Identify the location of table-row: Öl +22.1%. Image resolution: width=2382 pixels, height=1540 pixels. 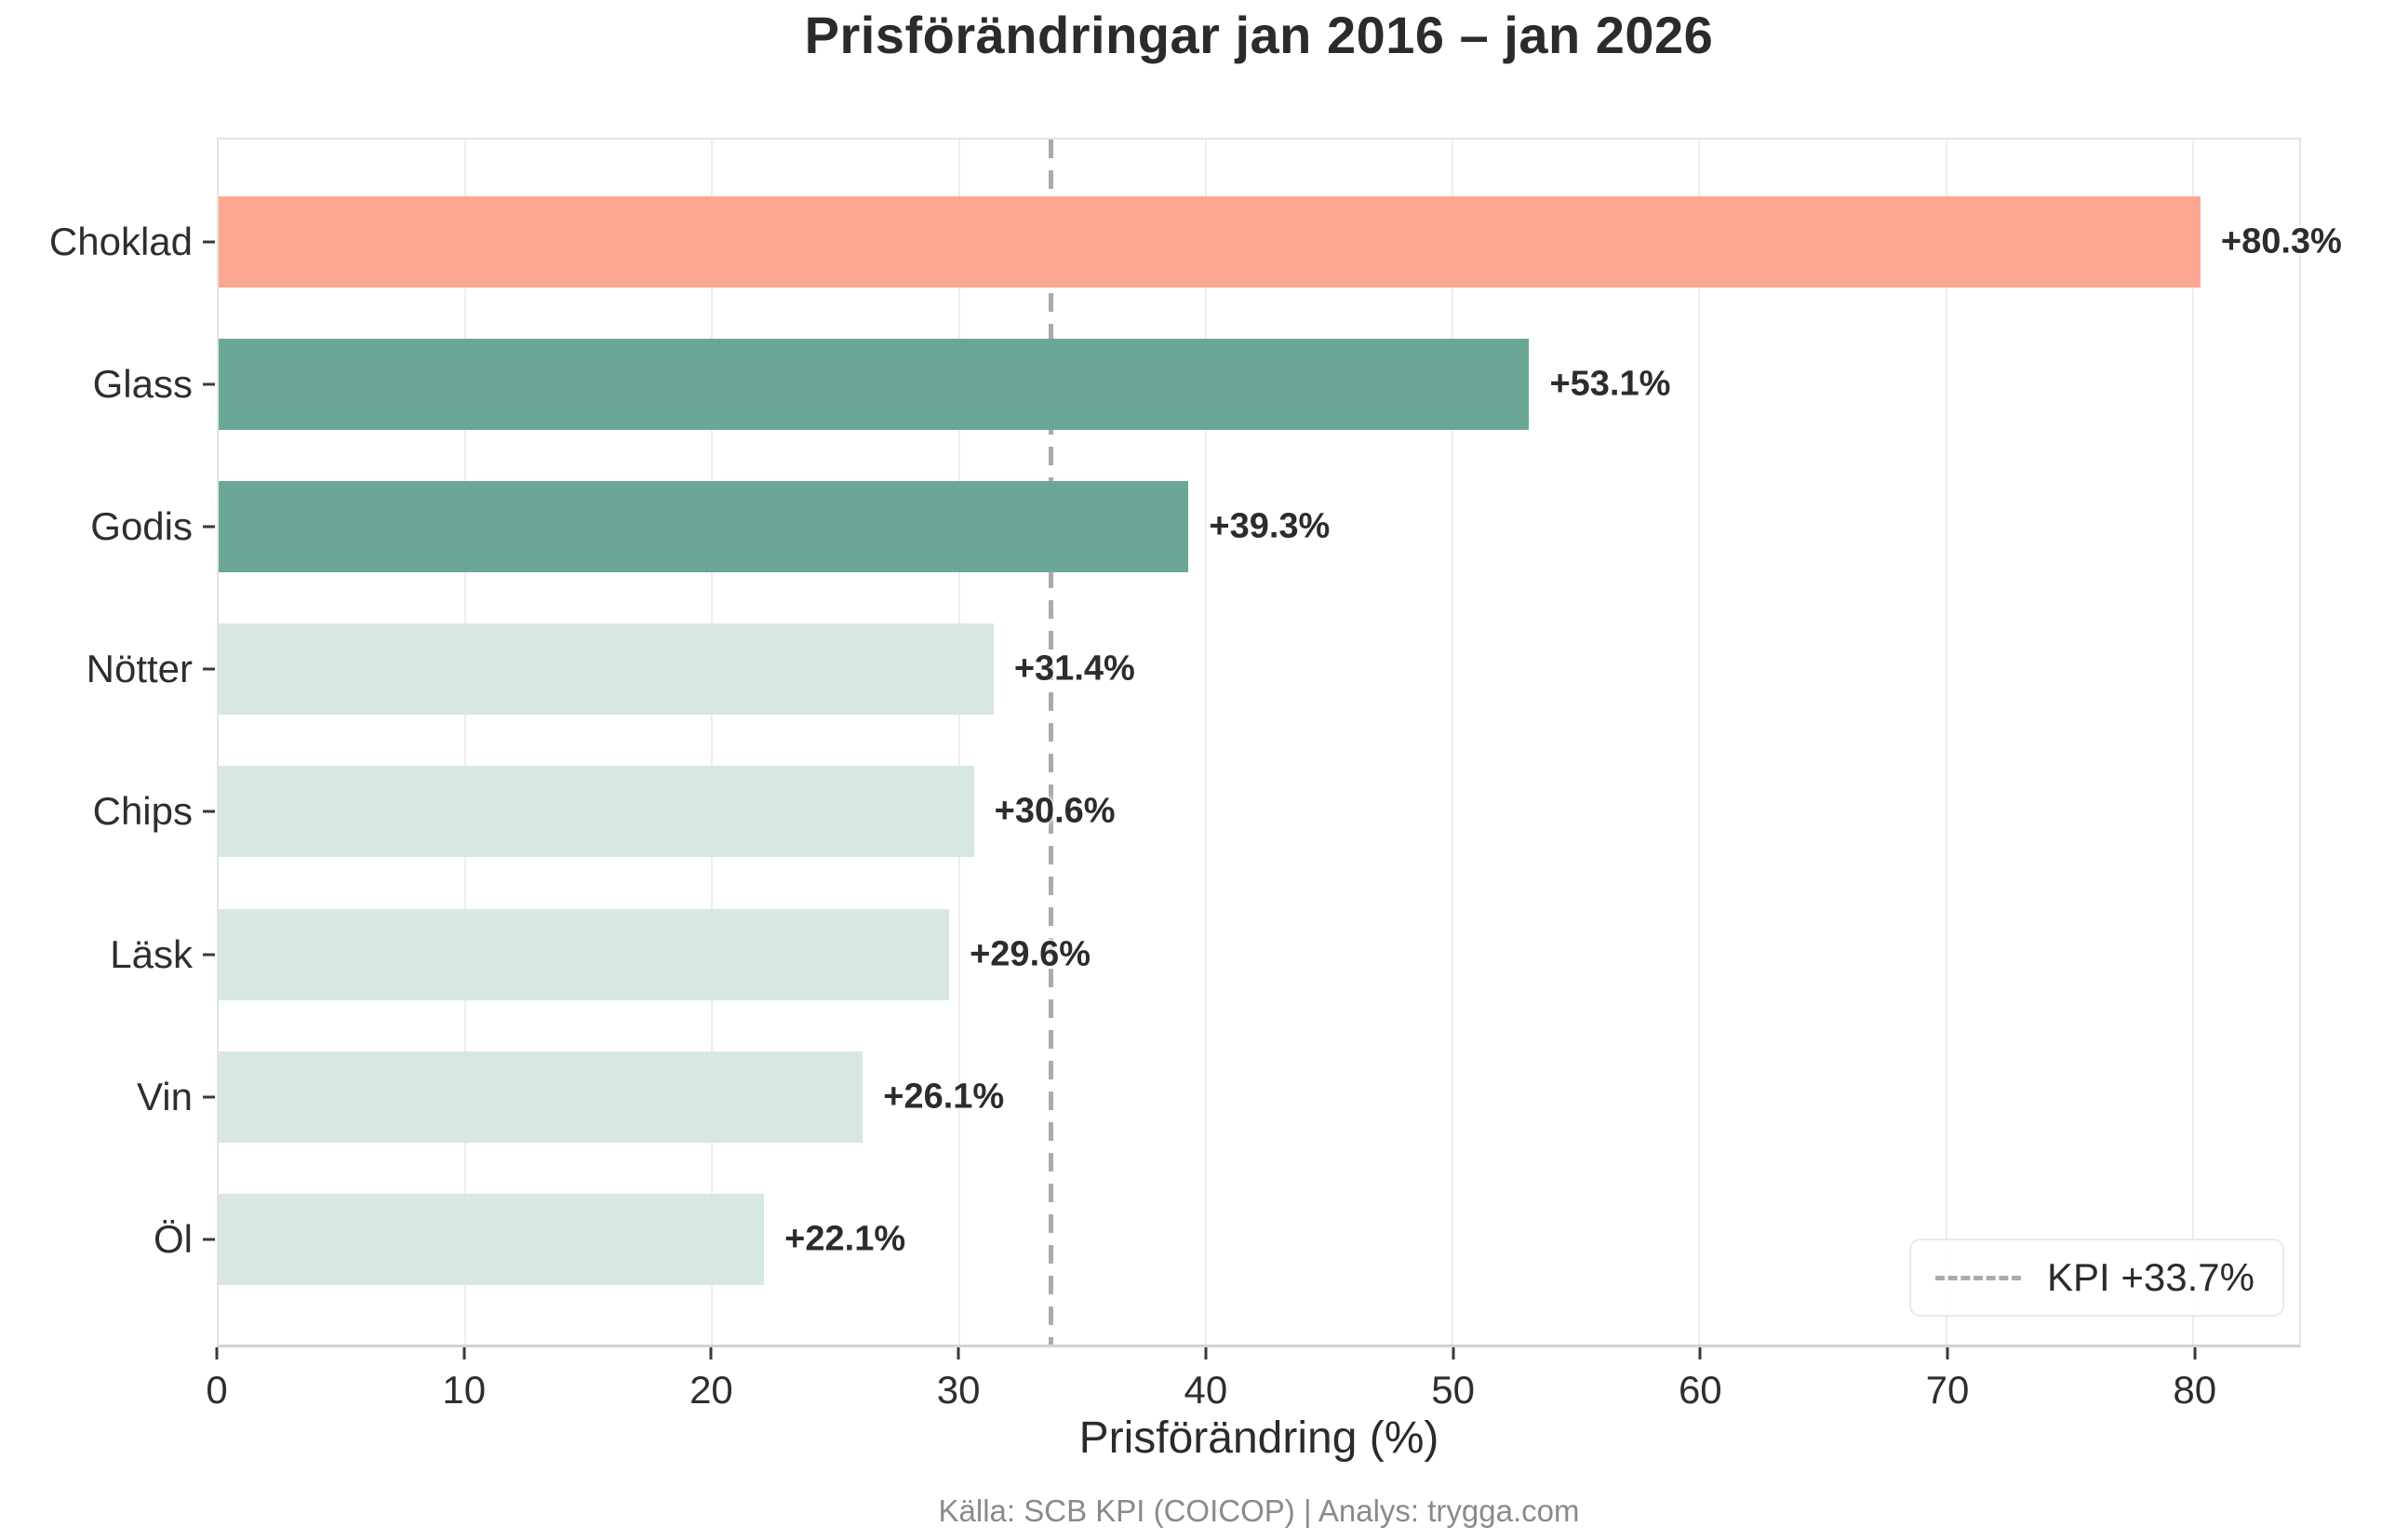
(1226, 1239).